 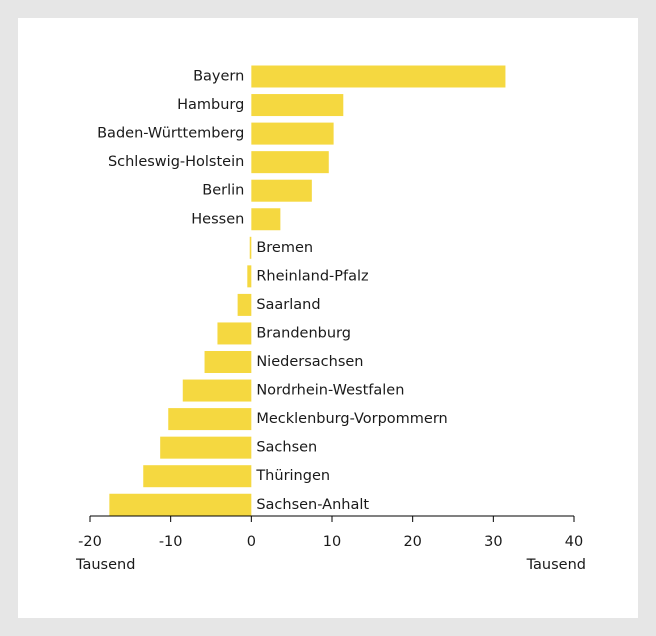 What do you see at coordinates (351, 419) in the screenshot?
I see `category-label: Mecklenburg-Vorpommern` at bounding box center [351, 419].